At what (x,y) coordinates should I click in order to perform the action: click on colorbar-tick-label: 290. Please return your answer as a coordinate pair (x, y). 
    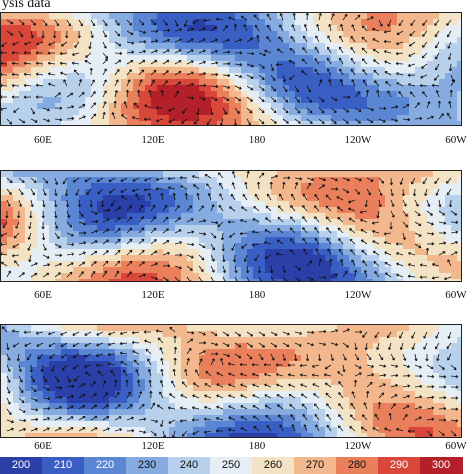
    Looking at the image, I should click on (399, 465).